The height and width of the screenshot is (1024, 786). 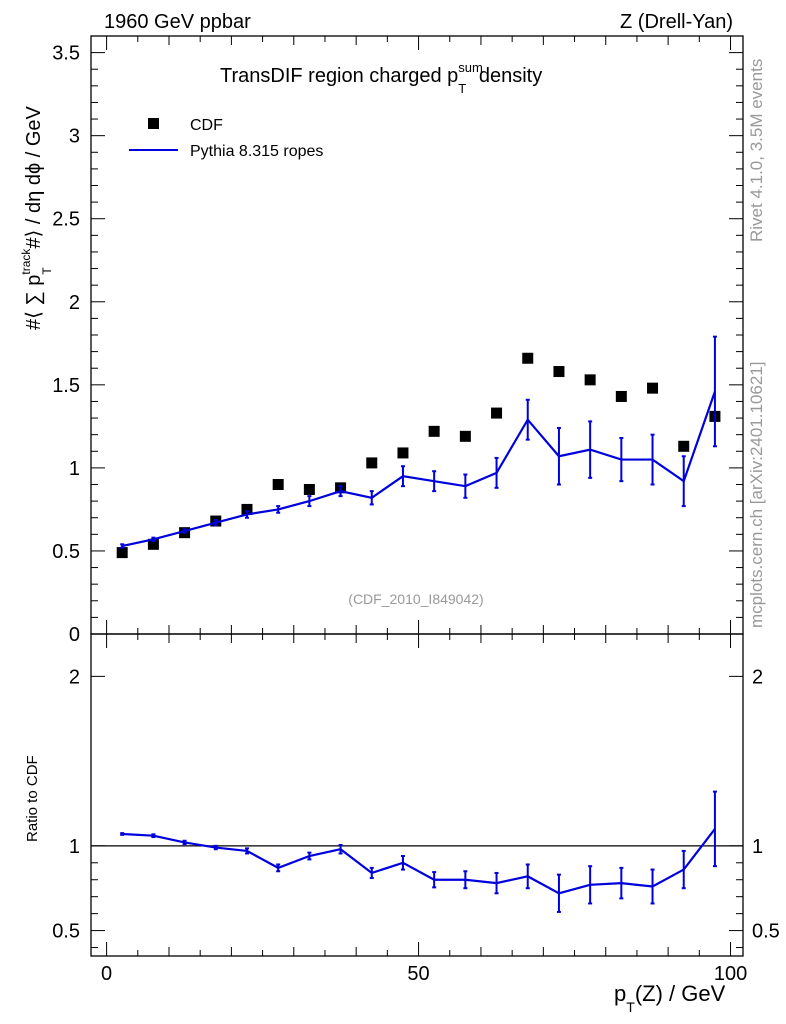 What do you see at coordinates (153, 123) in the screenshot?
I see `legend-marker-cdf` at bounding box center [153, 123].